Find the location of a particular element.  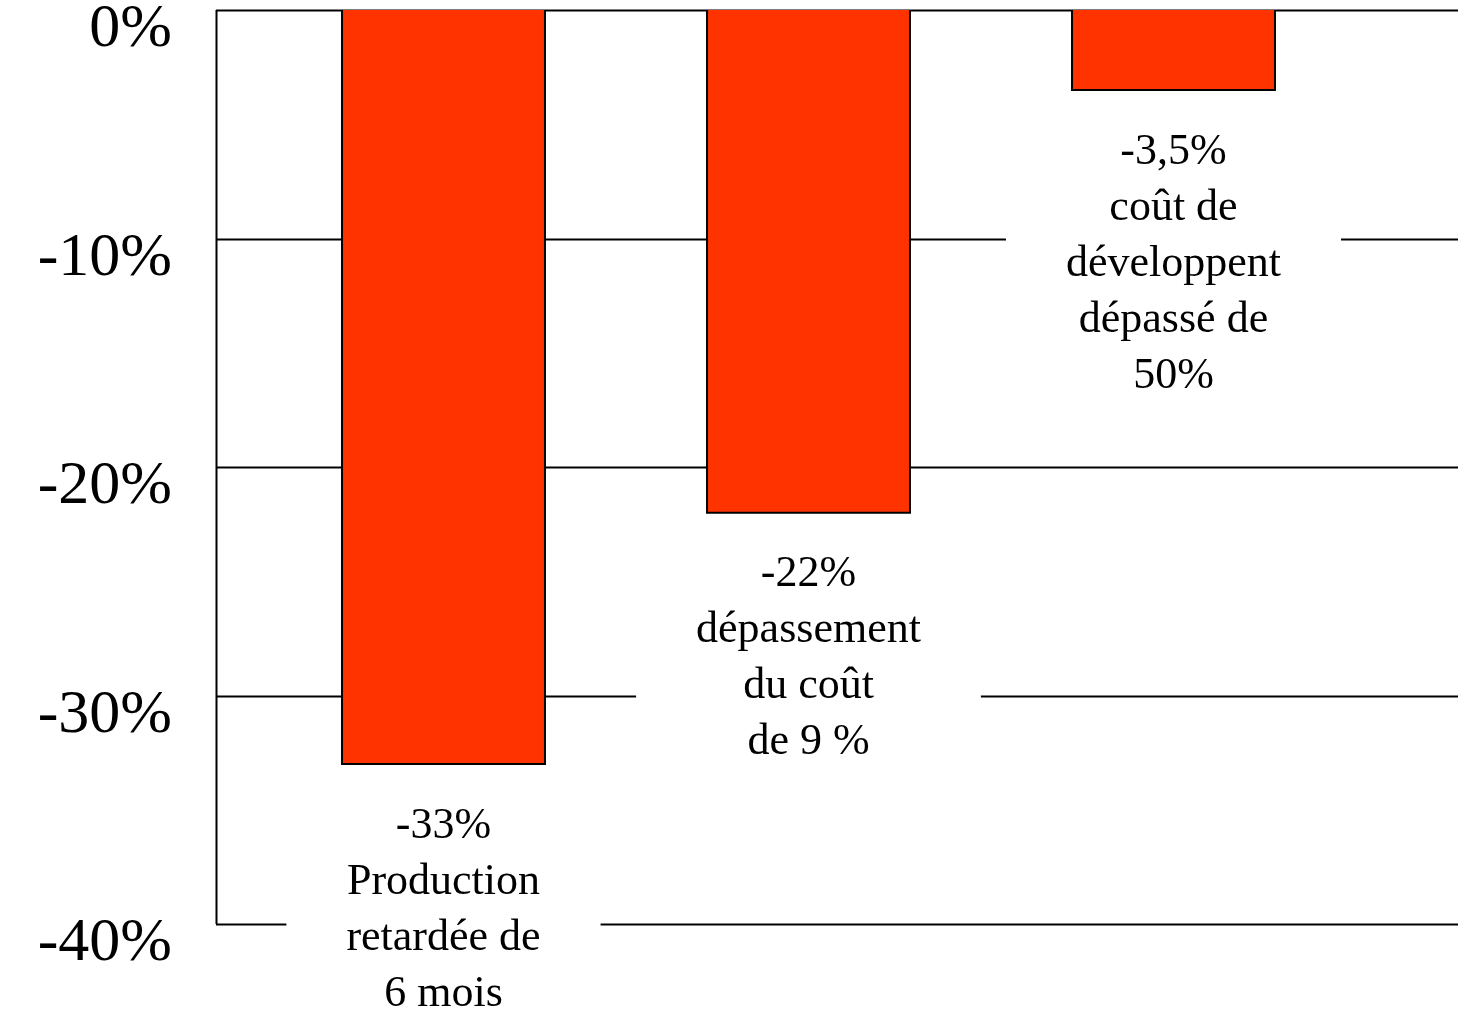

data-label: -33% is located at coordinates (443, 823).